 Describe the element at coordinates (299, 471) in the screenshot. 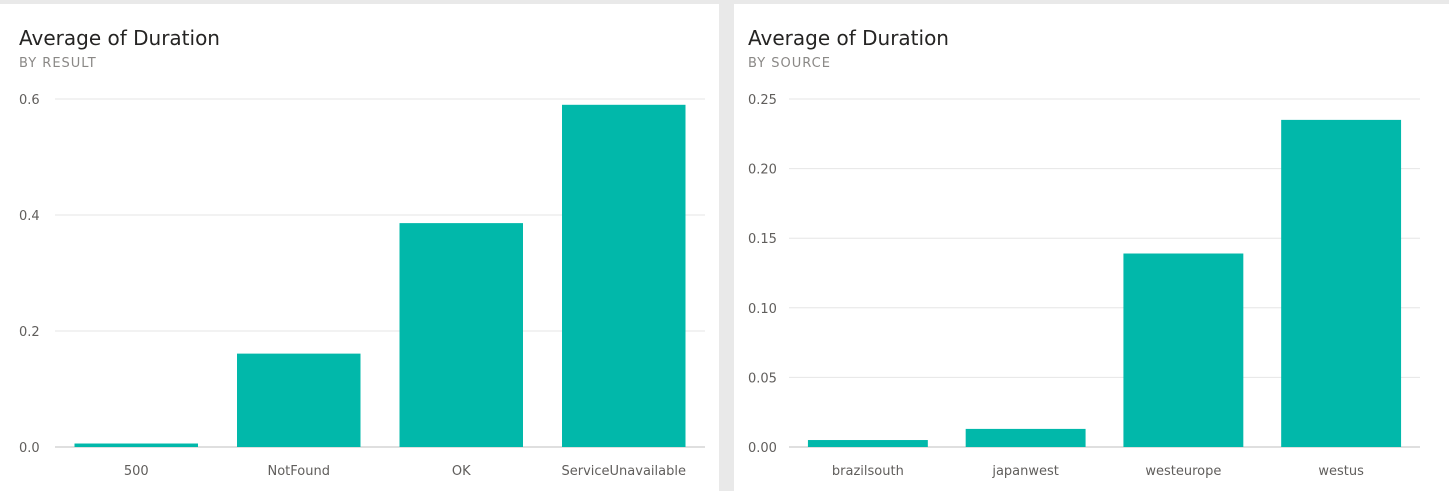

I see `x-category-label: NotFound` at that location.